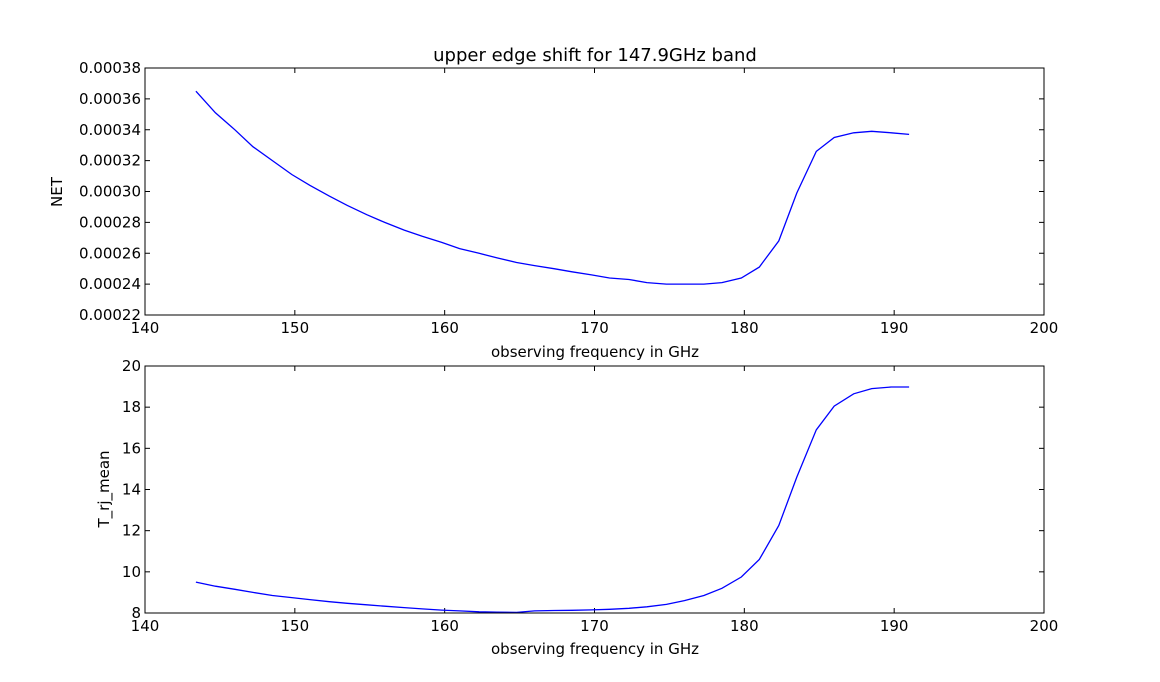 This screenshot has height=682, width=1160. What do you see at coordinates (110, 68) in the screenshot?
I see `net-y-tick-label: 0.00038` at bounding box center [110, 68].